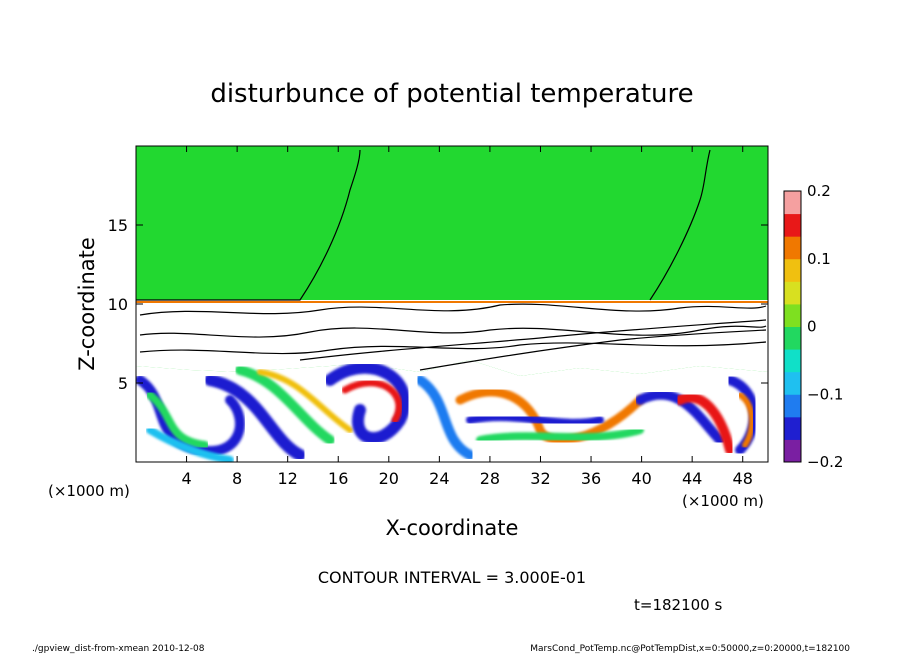 This screenshot has height=654, width=904. What do you see at coordinates (439, 478) in the screenshot?
I see `x-tick-label: 24` at bounding box center [439, 478].